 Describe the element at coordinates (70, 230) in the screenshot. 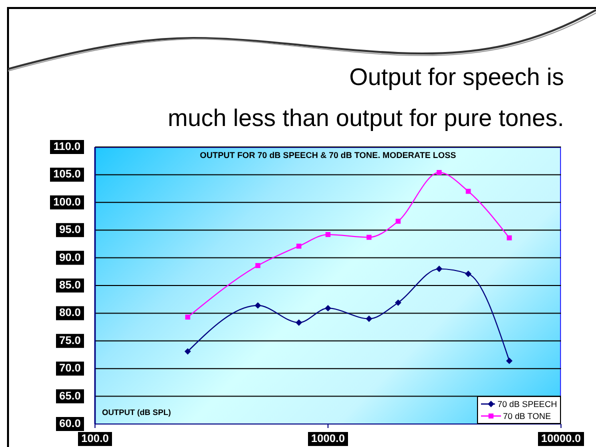

I see `y-tick-label: 95.0` at that location.